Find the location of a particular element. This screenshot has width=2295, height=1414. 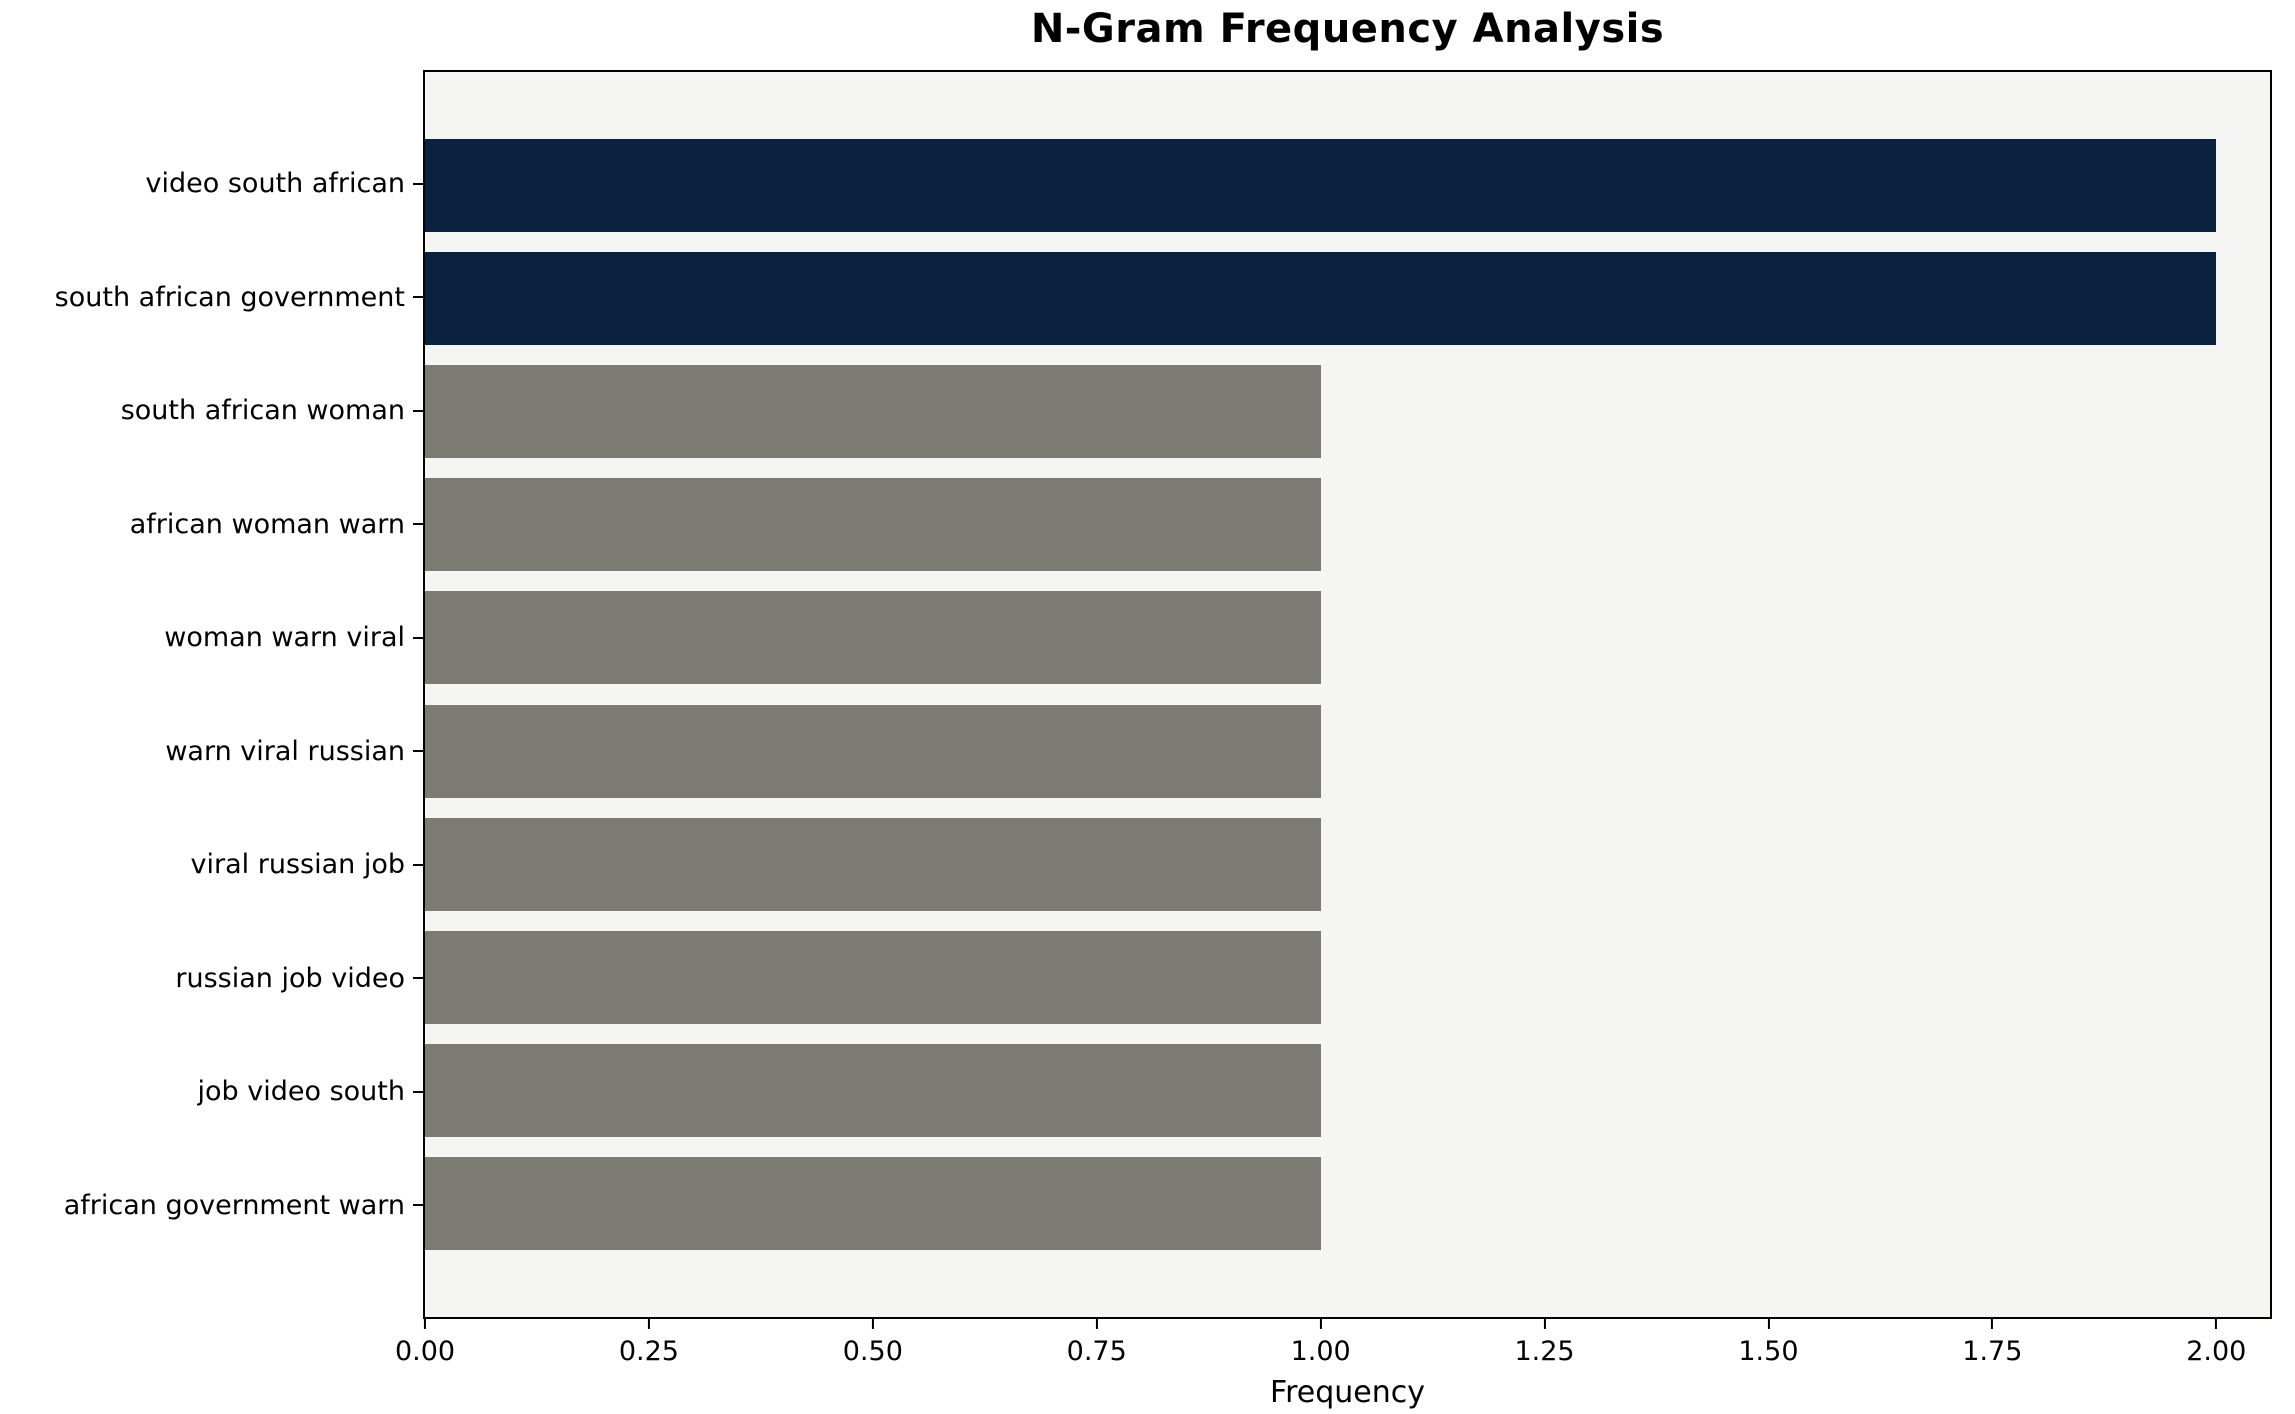

x-tick-label: 2.00 is located at coordinates (2216, 1351).